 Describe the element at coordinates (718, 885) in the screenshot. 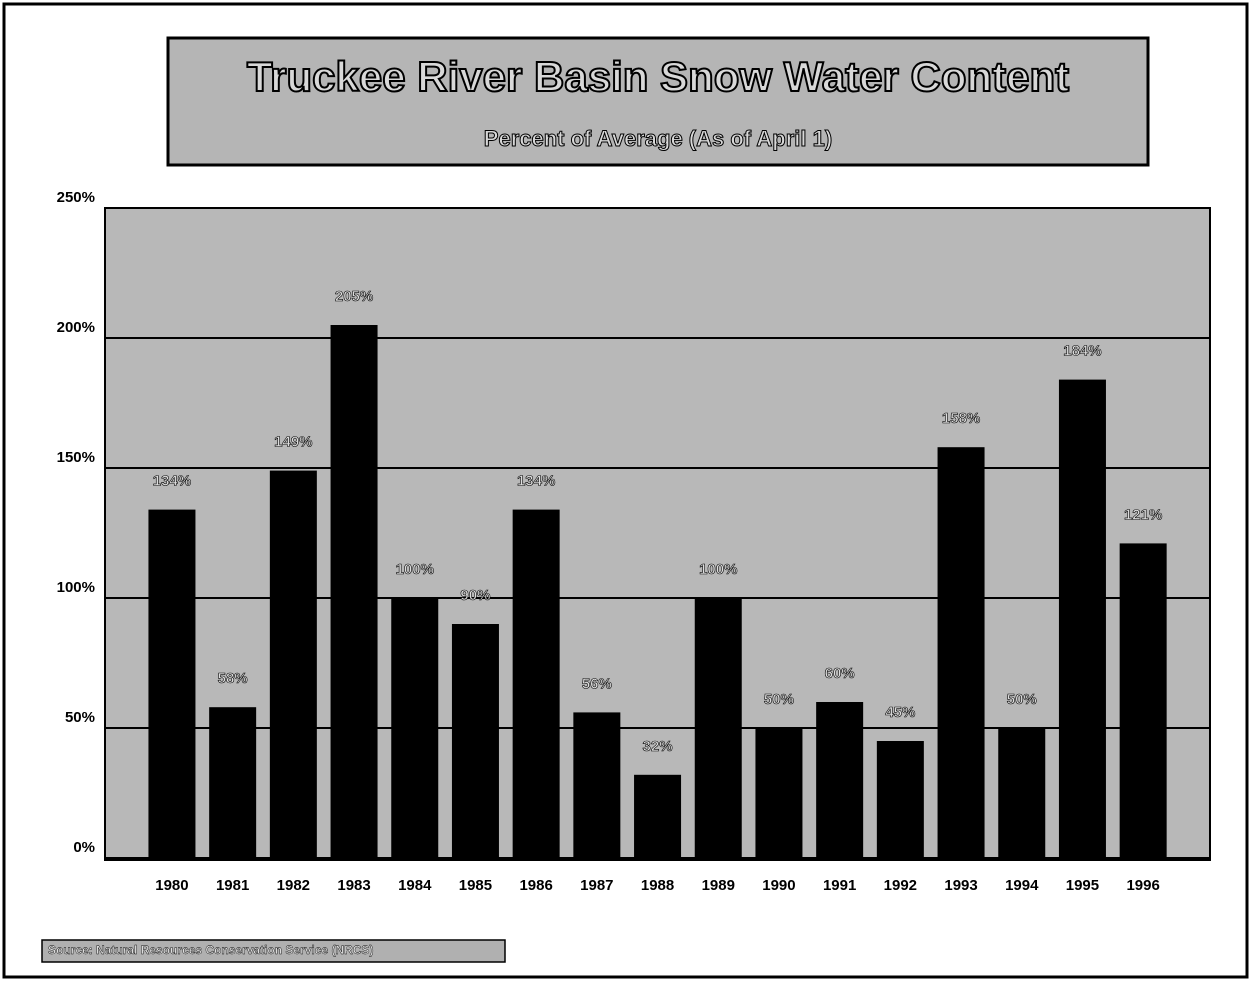

I see `x-tick-label: 1989` at that location.